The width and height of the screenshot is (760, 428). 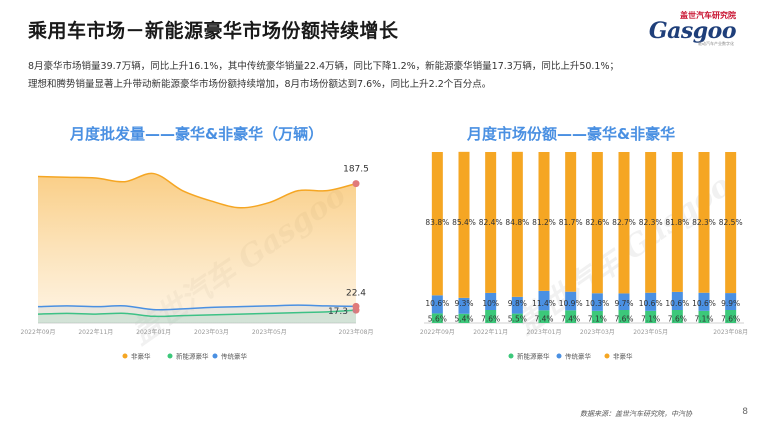 I want to click on data-label-nev-luxury: 5.5%, so click(x=517, y=319).